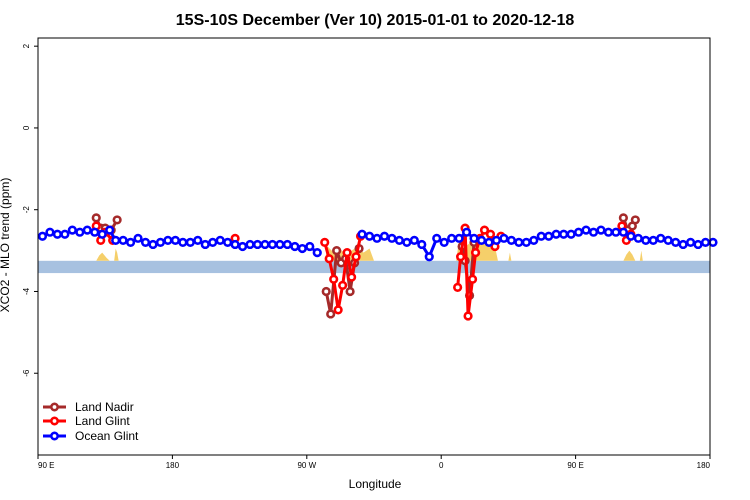 Image resolution: width=750 pixels, height=500 pixels. What do you see at coordinates (26, 291) in the screenshot?
I see `y-tick-label: -4` at bounding box center [26, 291].